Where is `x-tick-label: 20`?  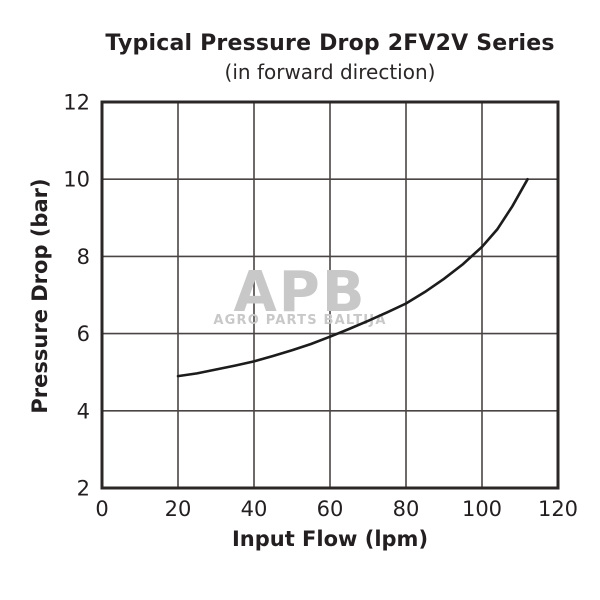 x-tick-label: 20 is located at coordinates (178, 509).